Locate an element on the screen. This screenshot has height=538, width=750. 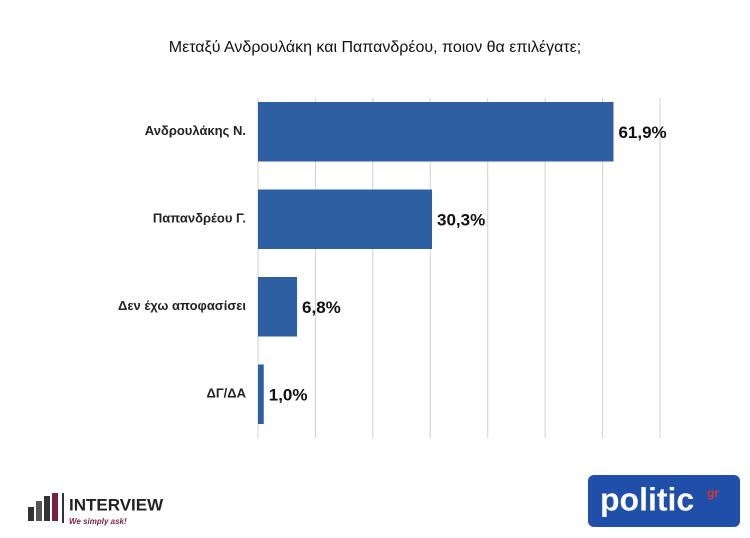
logo-box is located at coordinates (664, 501).